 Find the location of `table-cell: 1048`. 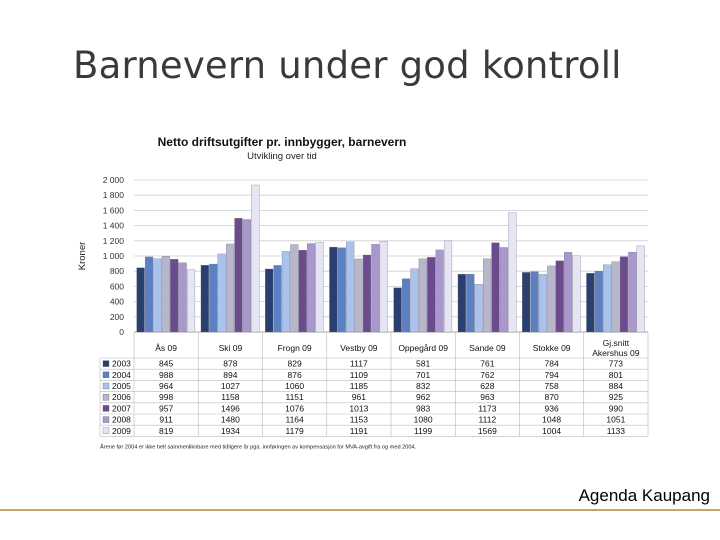

table-cell: 1048 is located at coordinates (551, 420).